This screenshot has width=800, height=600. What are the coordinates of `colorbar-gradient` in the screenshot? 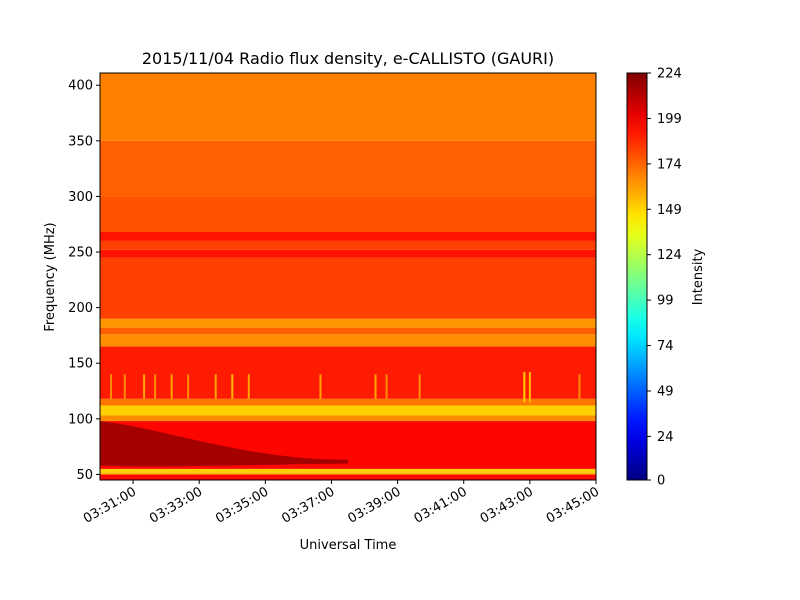 It's located at (637, 276).